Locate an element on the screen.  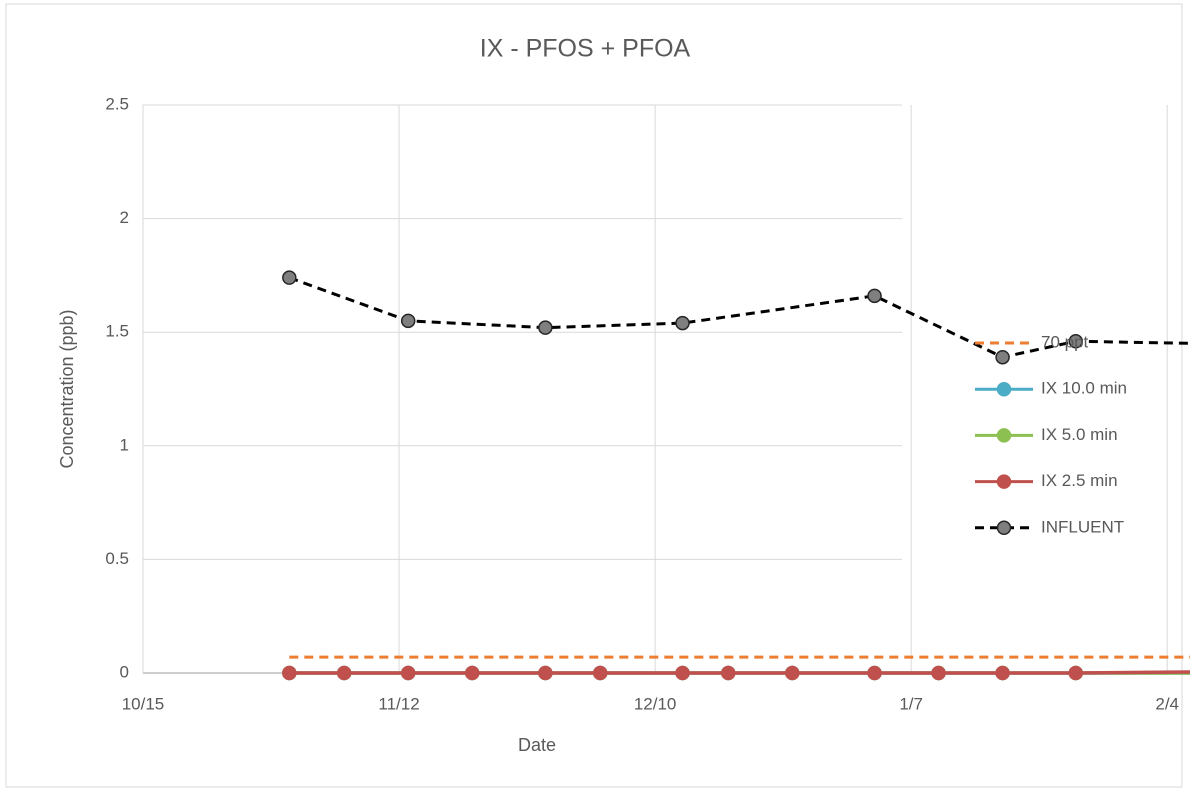
legend-label: 70 ppt is located at coordinates (1065, 341).